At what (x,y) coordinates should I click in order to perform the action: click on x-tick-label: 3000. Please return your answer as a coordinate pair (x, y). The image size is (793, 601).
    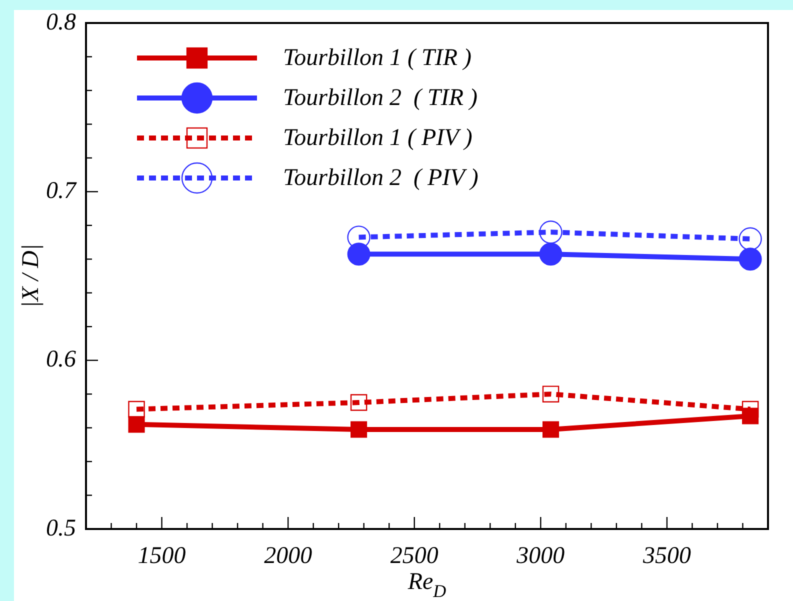
    Looking at the image, I should click on (540, 556).